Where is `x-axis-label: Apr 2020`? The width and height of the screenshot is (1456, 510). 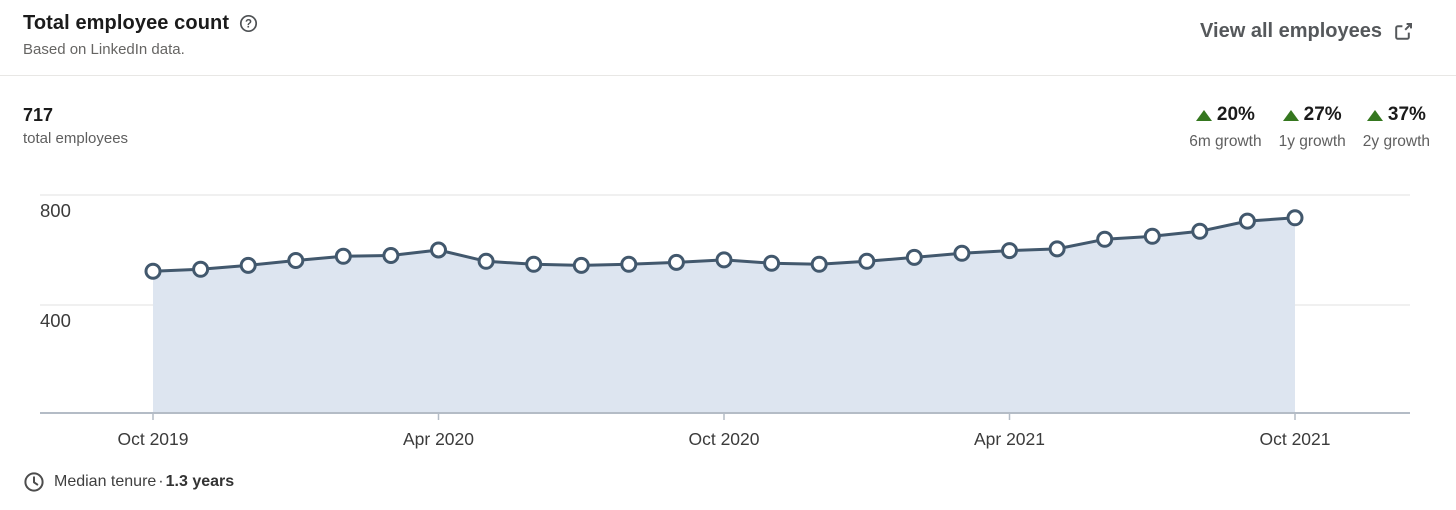 x-axis-label: Apr 2020 is located at coordinates (438, 439).